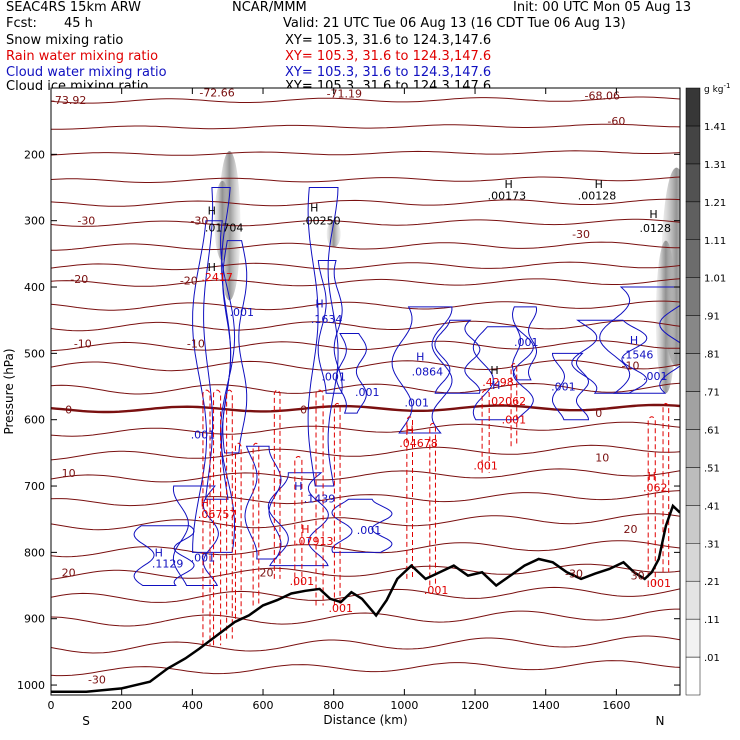 The image size is (740, 740). What do you see at coordinates (715, 203) in the screenshot?
I see `colorbar-label: 1.21` at bounding box center [715, 203].